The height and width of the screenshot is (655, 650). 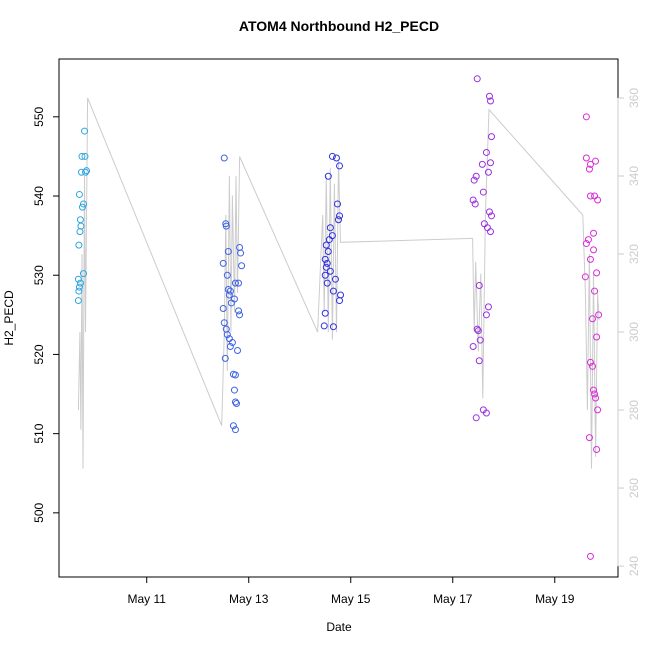 I want to click on chart-title: ATOM4 Northbound H2_PECD, so click(x=339, y=26).